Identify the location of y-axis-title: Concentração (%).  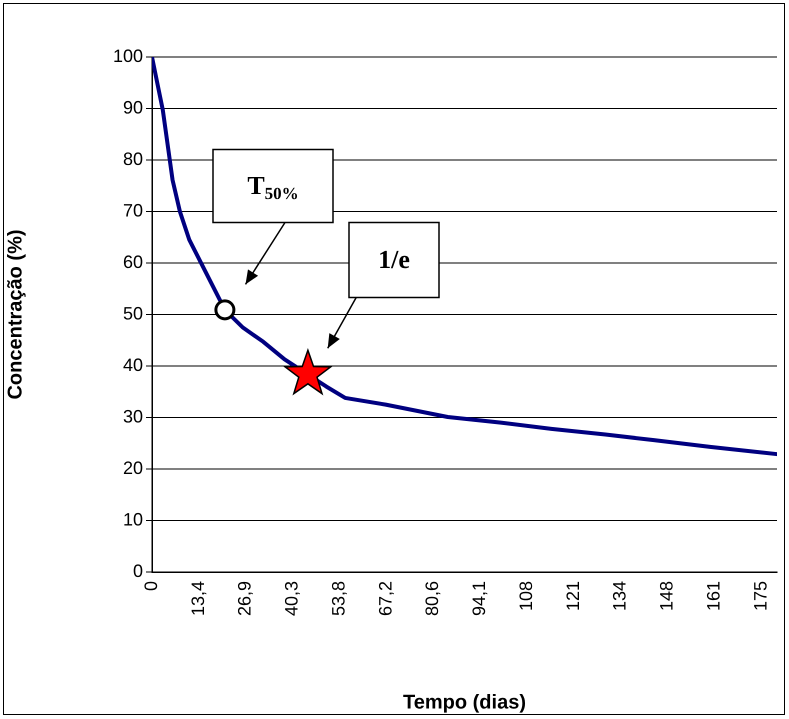
(15, 314).